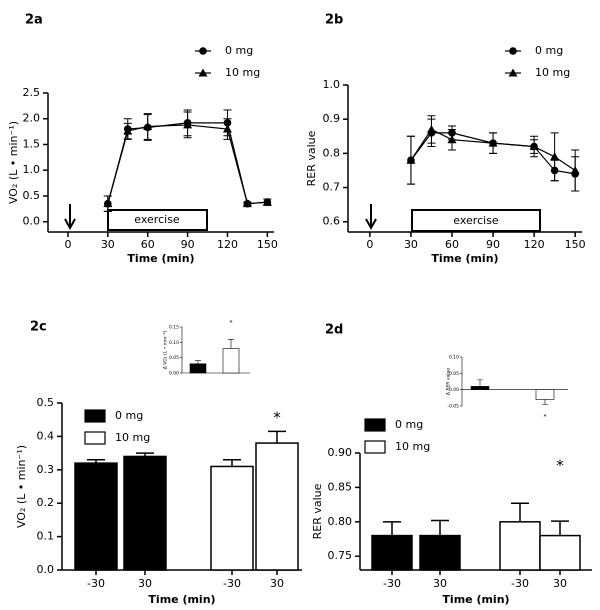  Describe the element at coordinates (227, 244) in the screenshot. I see `x-tick-label: 120` at that location.